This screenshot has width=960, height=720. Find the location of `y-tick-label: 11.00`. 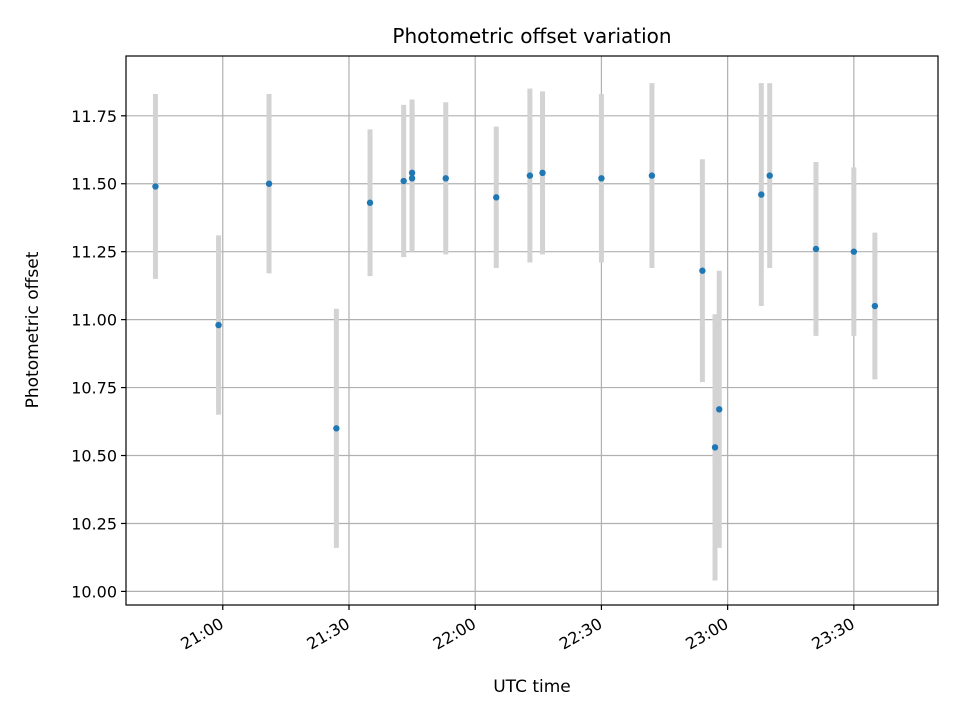

y-tick-label: 11.00 is located at coordinates (94, 320).